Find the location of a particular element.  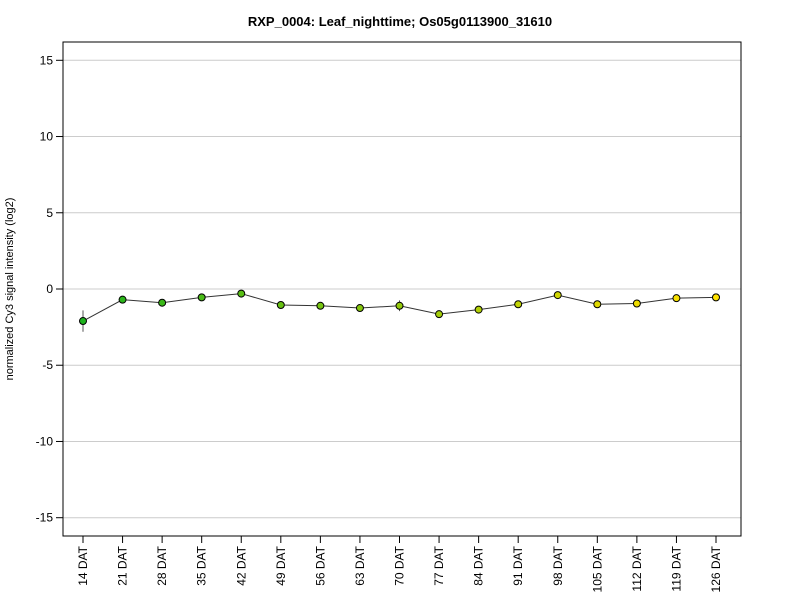

x-tick-label: 63 DAT is located at coordinates (360, 565).